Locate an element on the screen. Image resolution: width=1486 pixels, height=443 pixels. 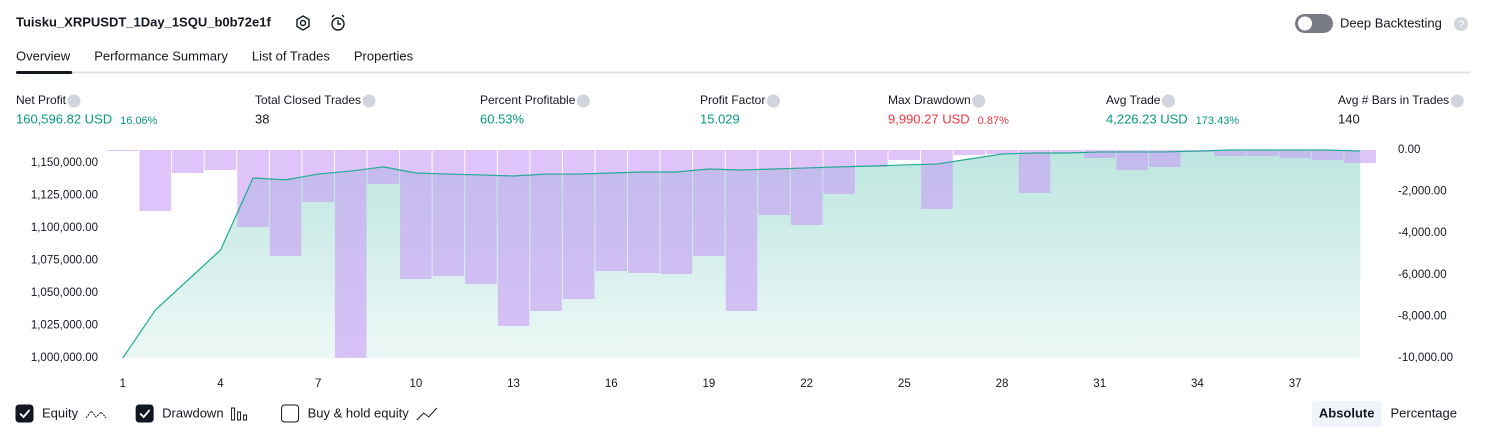
y-tick-label: 1,100,000.00 is located at coordinates (64, 228).